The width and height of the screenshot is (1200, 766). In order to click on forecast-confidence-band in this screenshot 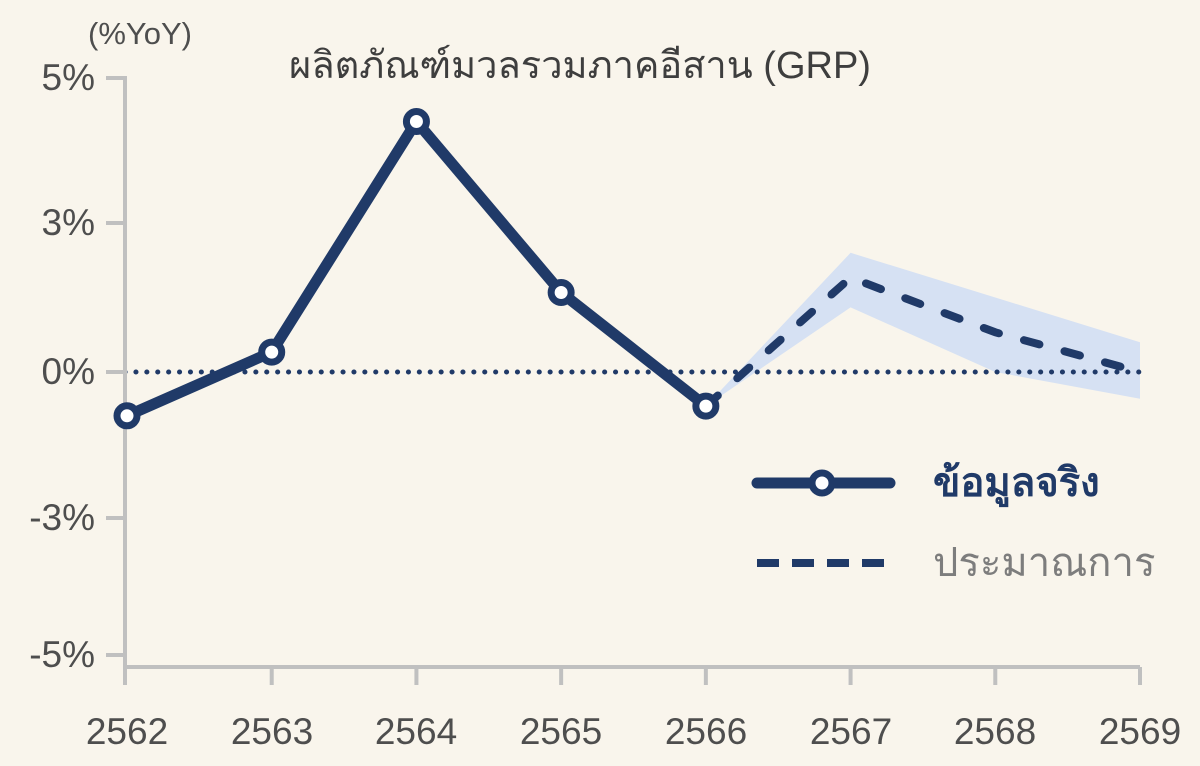, I will do `click(922, 329)`.